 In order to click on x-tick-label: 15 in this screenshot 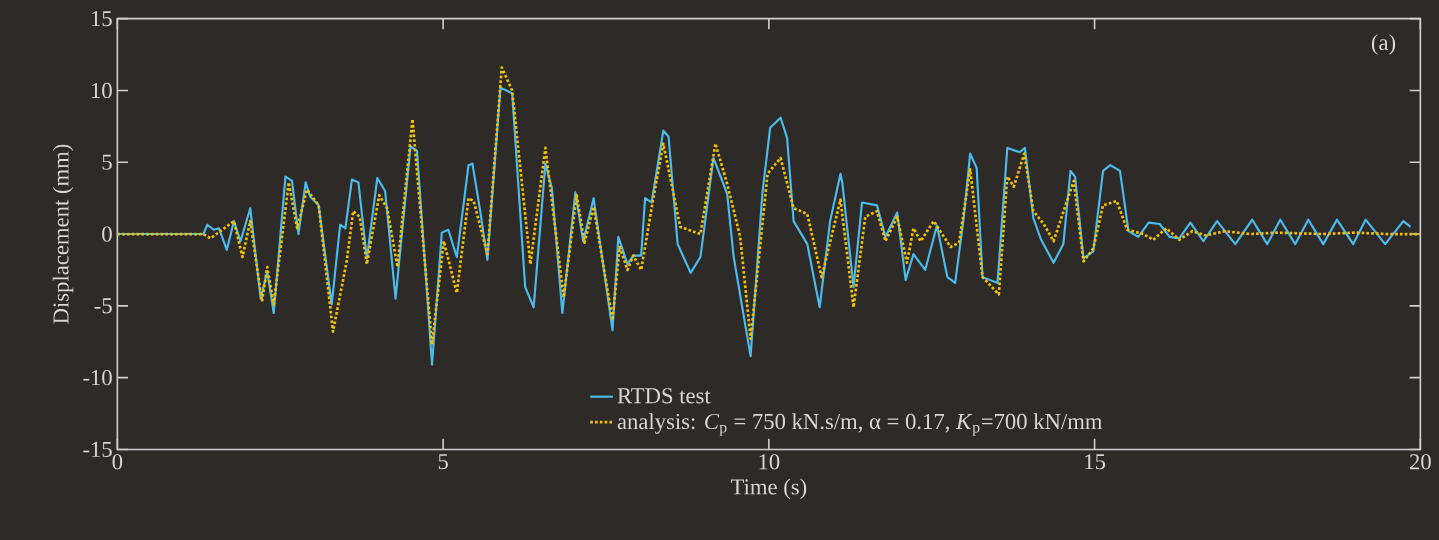, I will do `click(1095, 462)`.